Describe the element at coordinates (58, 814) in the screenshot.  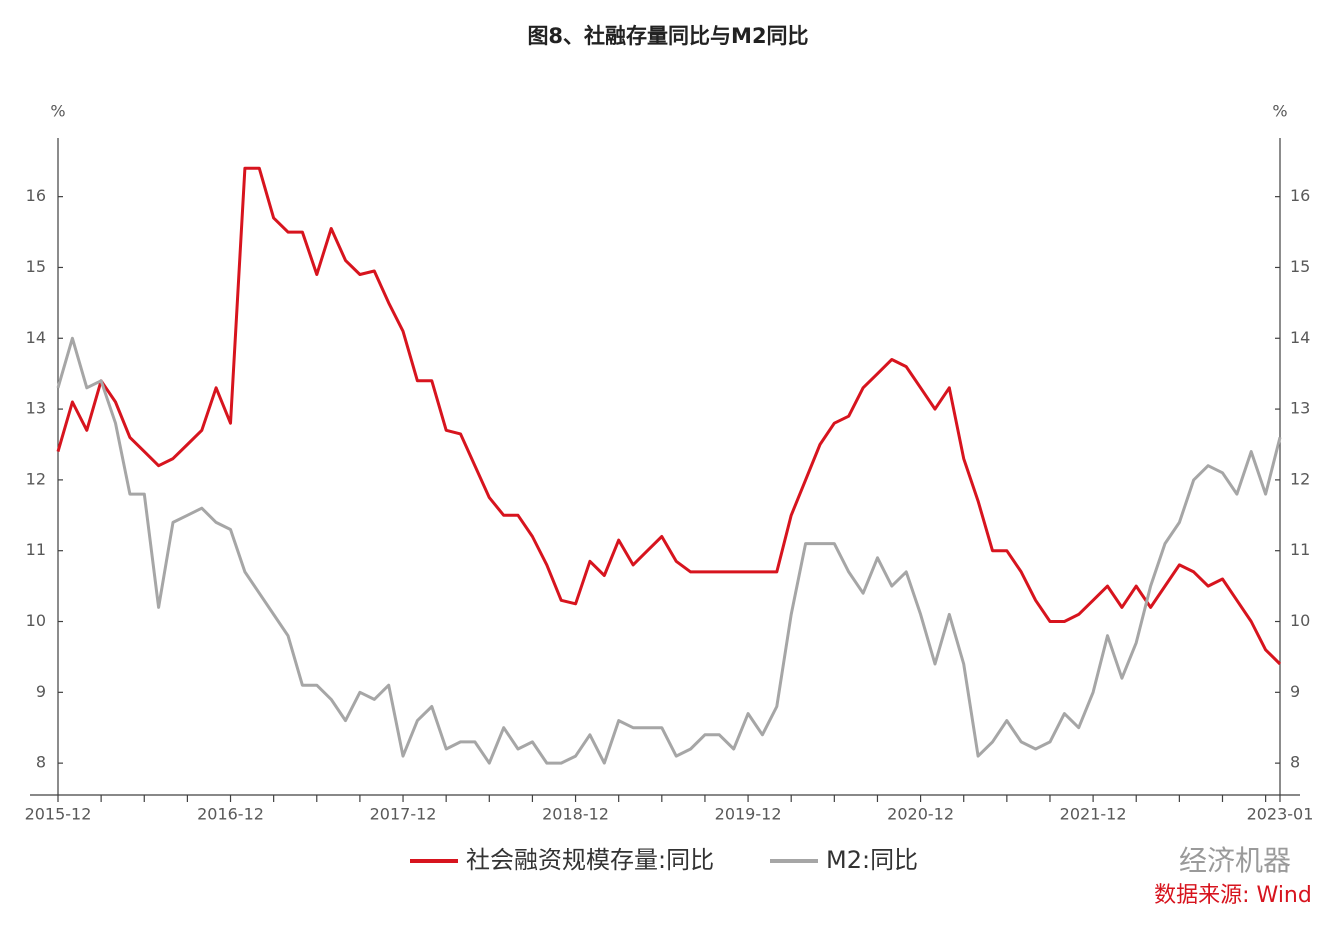
I see `x-tick-label: 2015-12` at that location.